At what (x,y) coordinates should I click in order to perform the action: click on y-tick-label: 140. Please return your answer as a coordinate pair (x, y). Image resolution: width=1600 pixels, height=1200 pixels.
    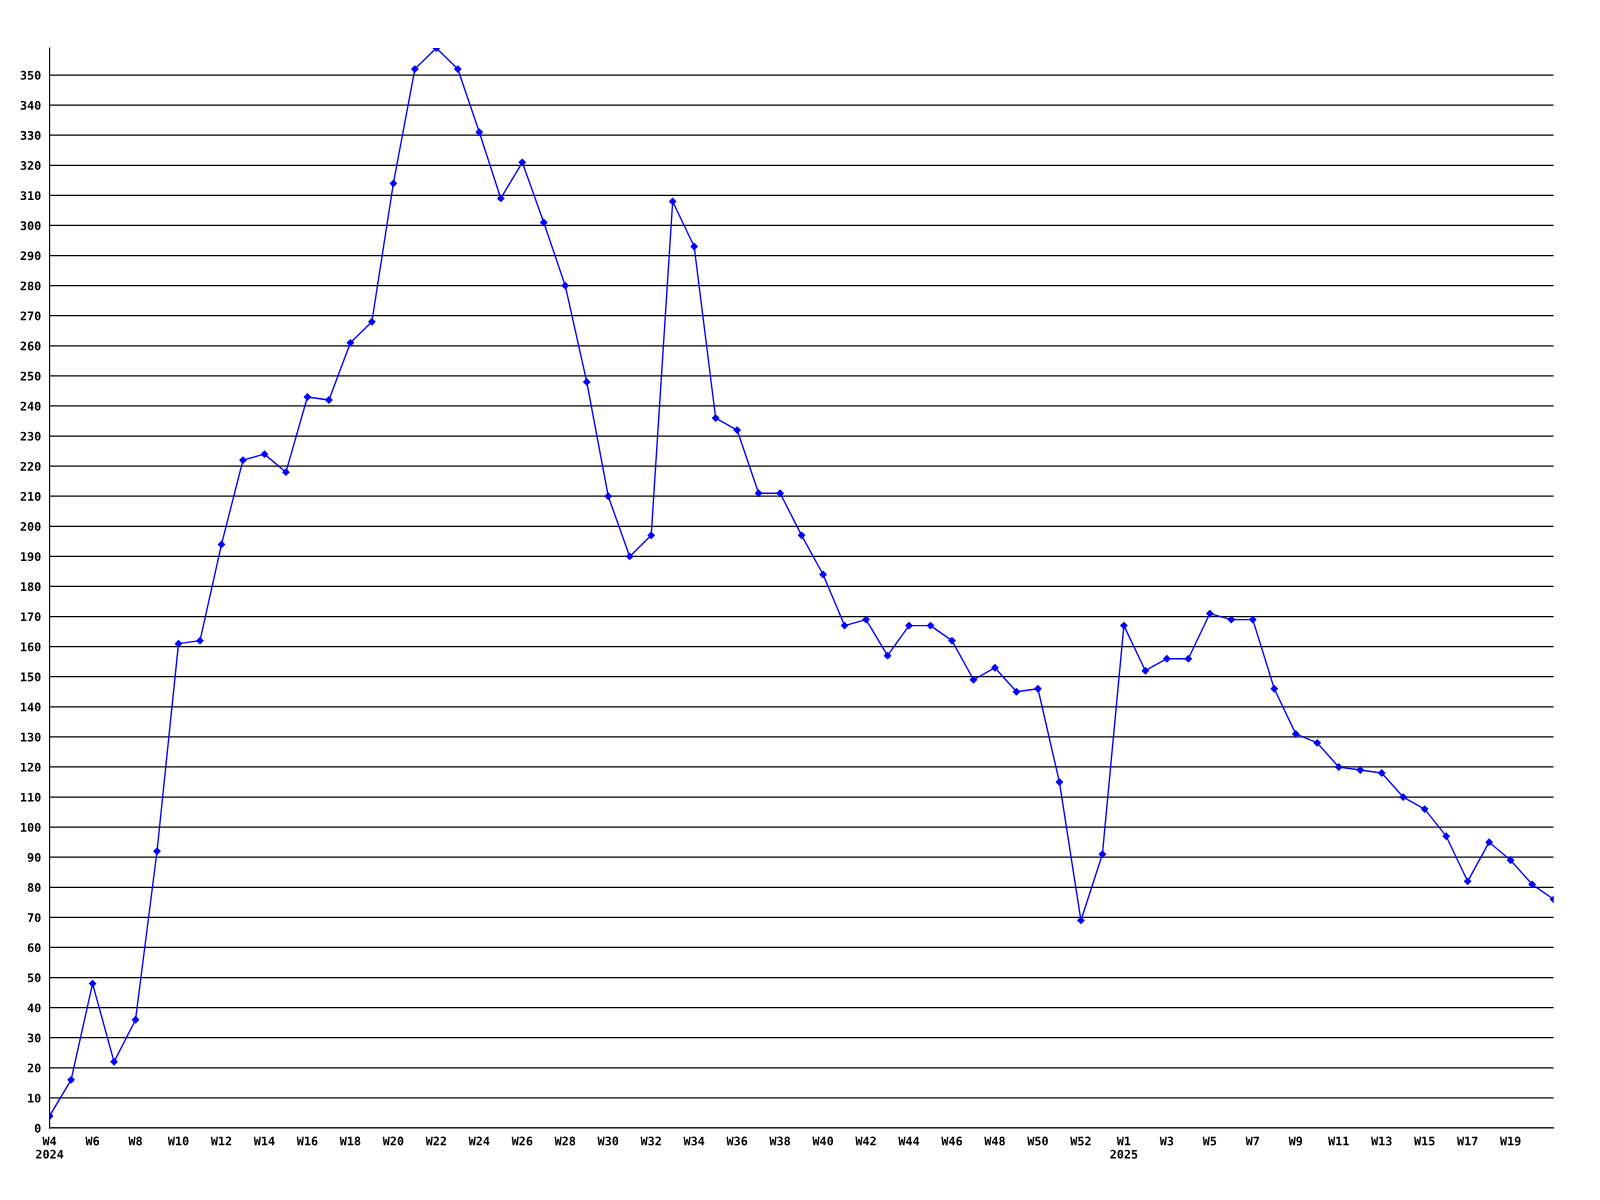
    Looking at the image, I should click on (31, 707).